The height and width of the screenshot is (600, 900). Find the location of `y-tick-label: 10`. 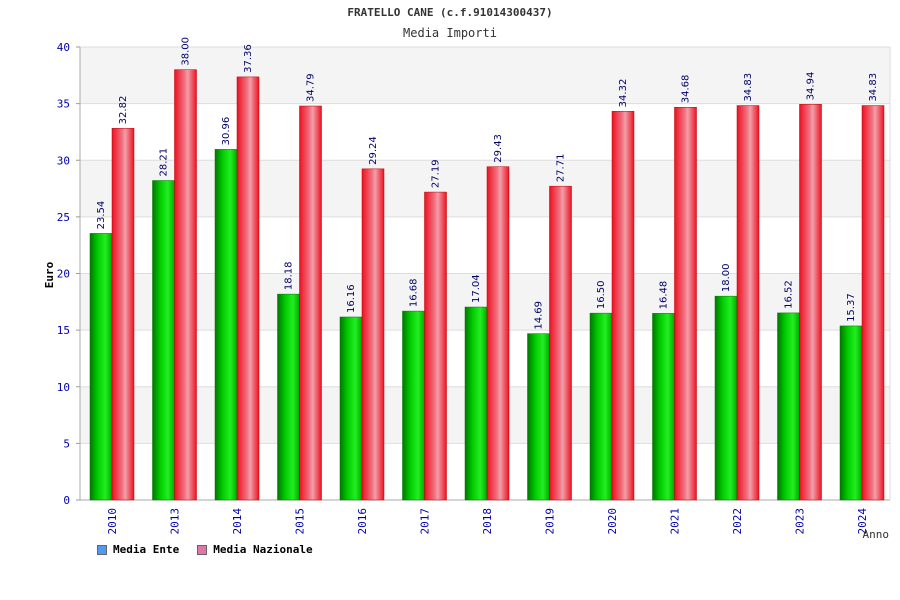

y-tick-label: 10 is located at coordinates (63, 387).